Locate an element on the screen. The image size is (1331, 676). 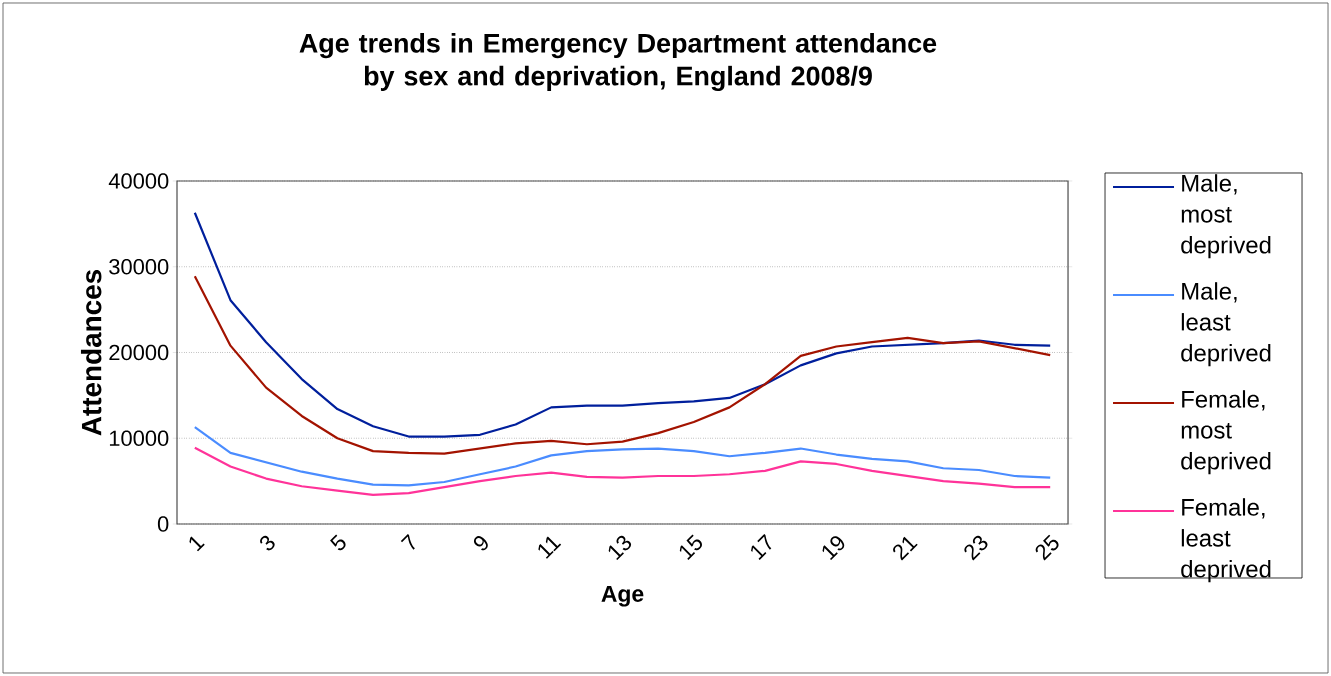
x-tick-label: 17 is located at coordinates (761, 547).